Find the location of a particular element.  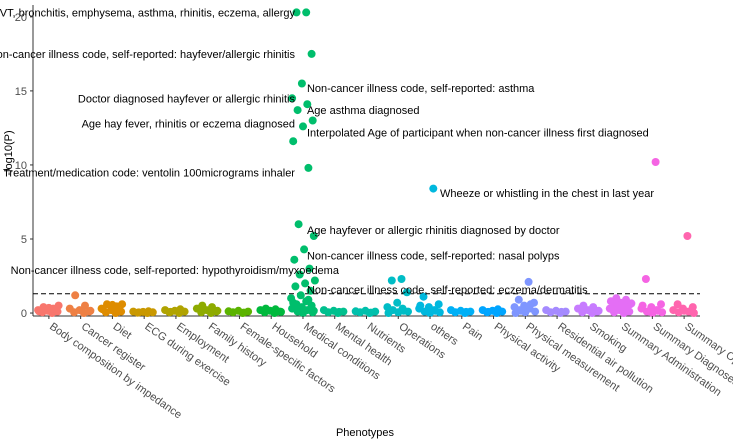

y-axis: 0 5 10 15 20 is located at coordinates (24, 166).